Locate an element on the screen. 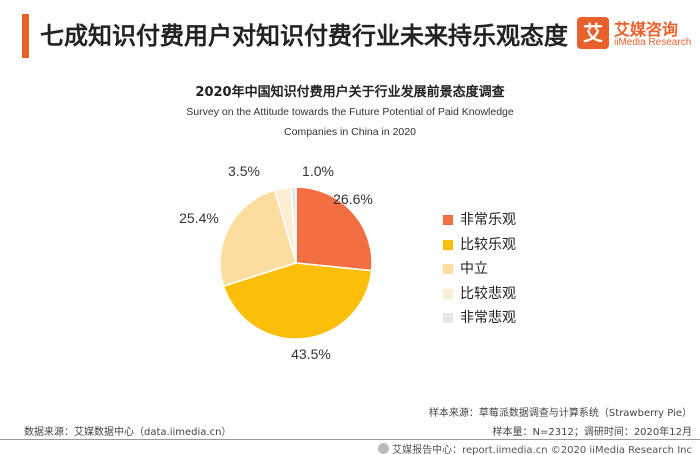  legend-item: 非常乐观 is located at coordinates (479, 220).